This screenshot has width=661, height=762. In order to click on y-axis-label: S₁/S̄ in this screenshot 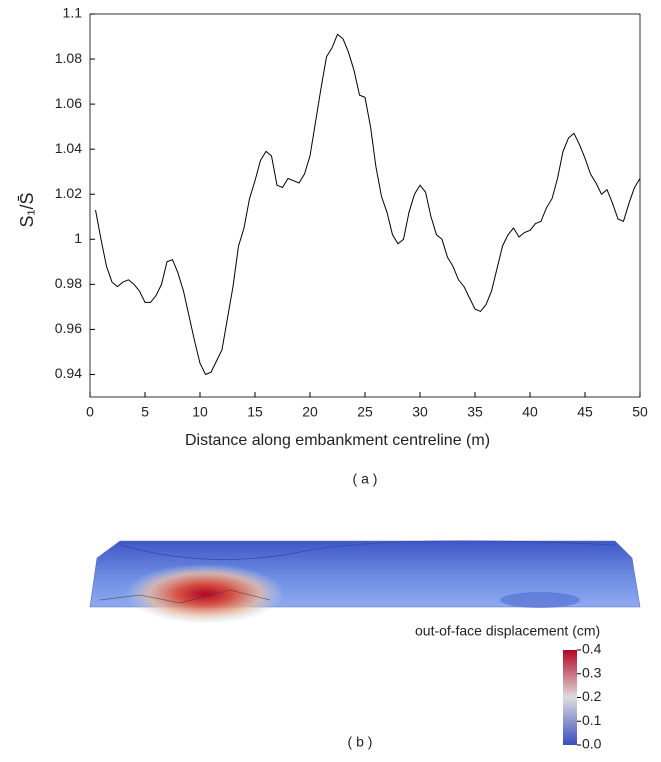, I will do `click(27, 209)`.